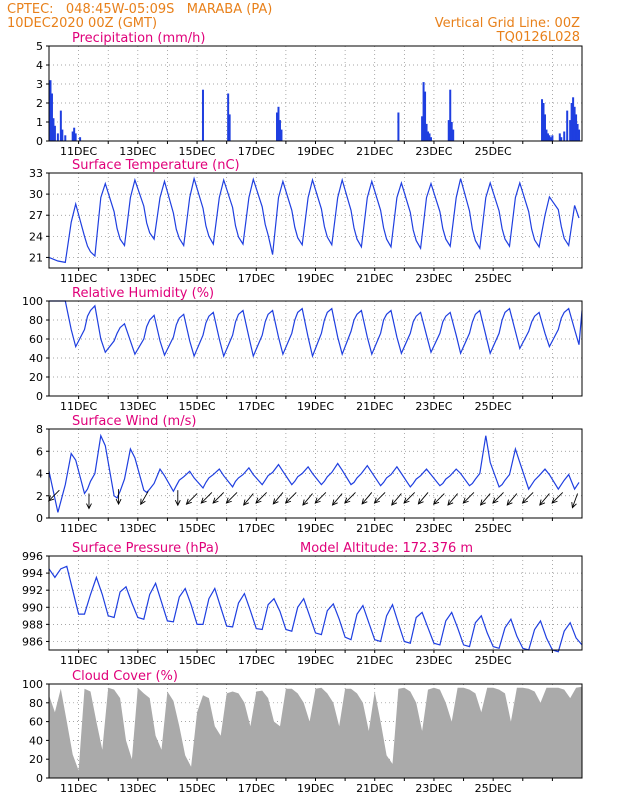 Image resolution: width=618 pixels, height=800 pixels. I want to click on header-grid-note: Vertical Grid Line: 00Z, so click(507, 23).